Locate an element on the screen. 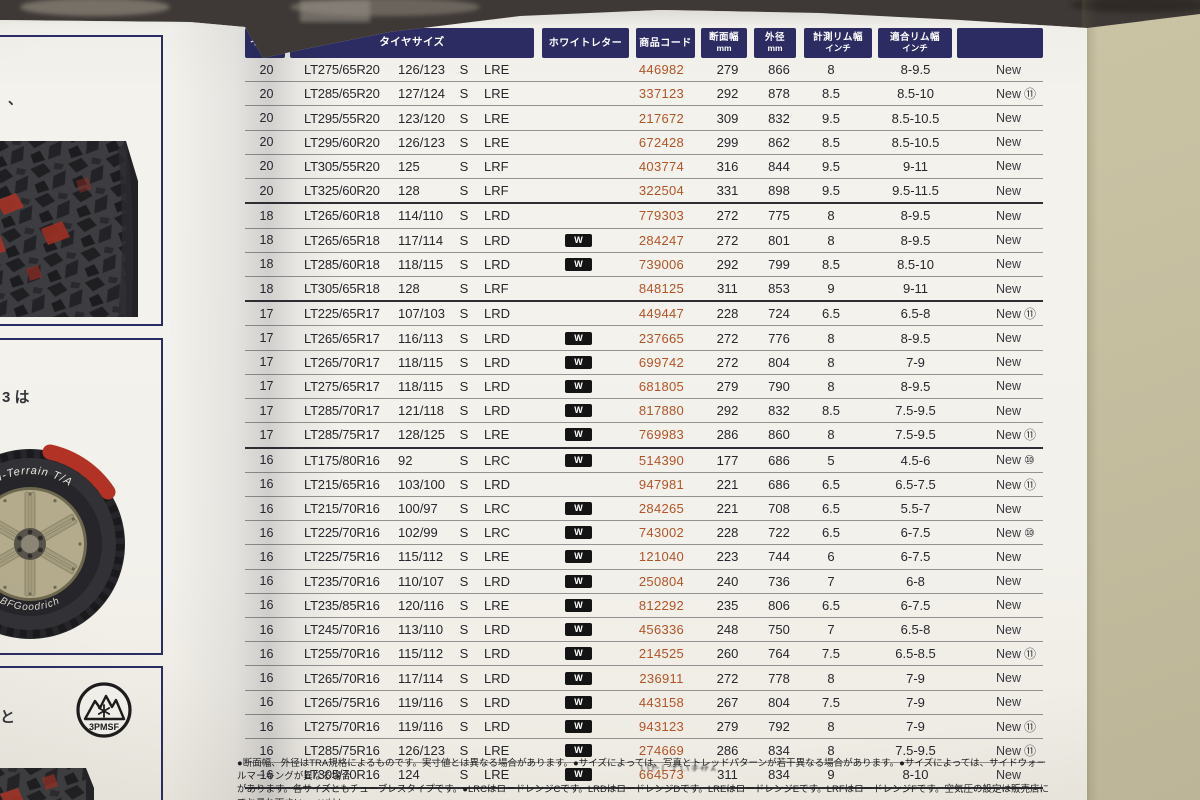  cell-load-index: 92 is located at coordinates (405, 460).